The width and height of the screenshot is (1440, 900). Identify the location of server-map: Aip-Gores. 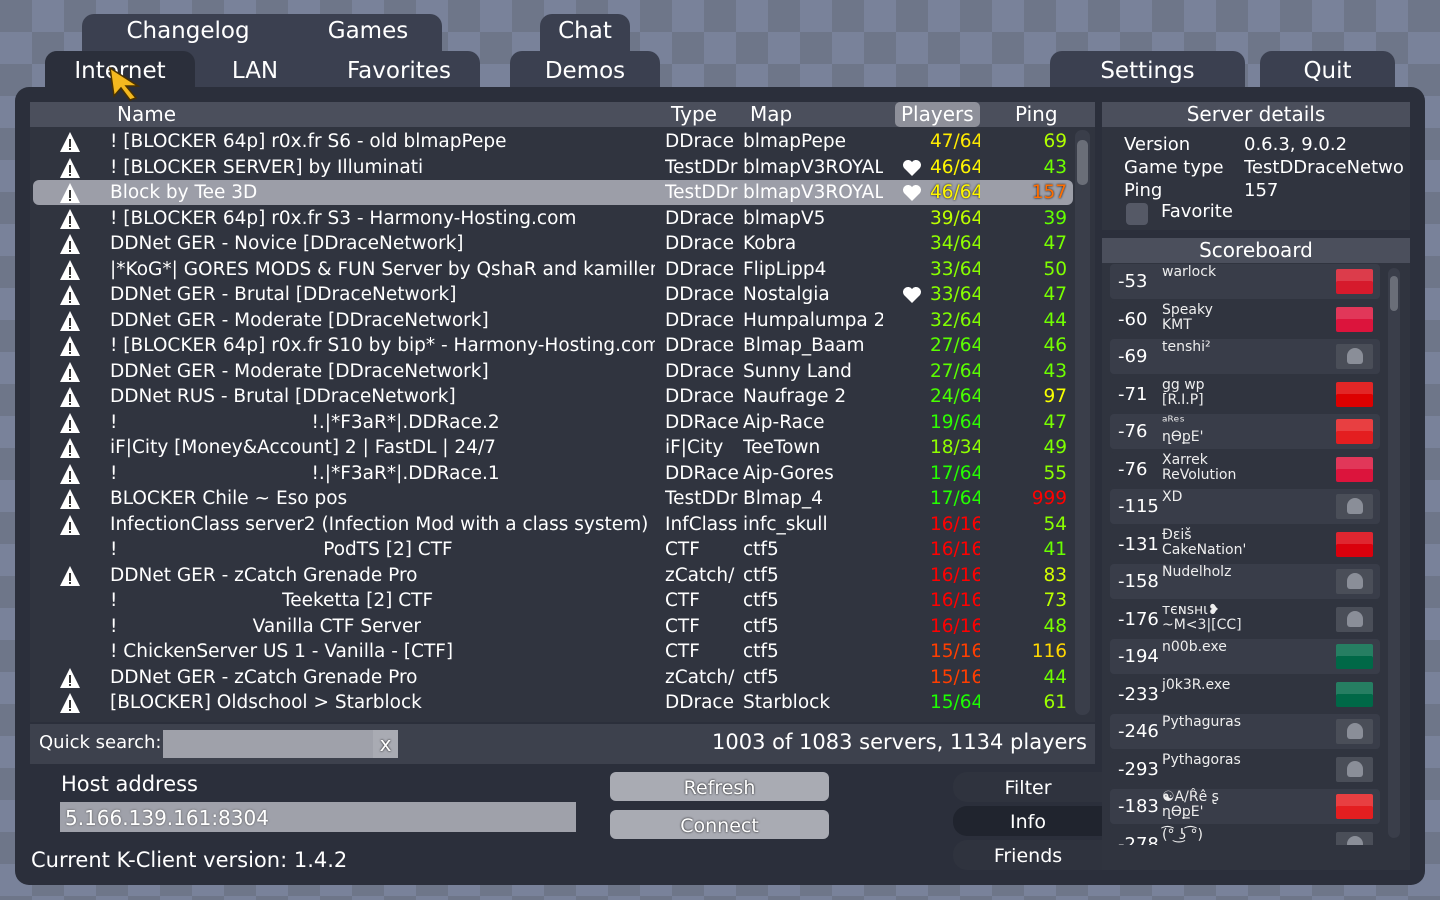
(788, 473).